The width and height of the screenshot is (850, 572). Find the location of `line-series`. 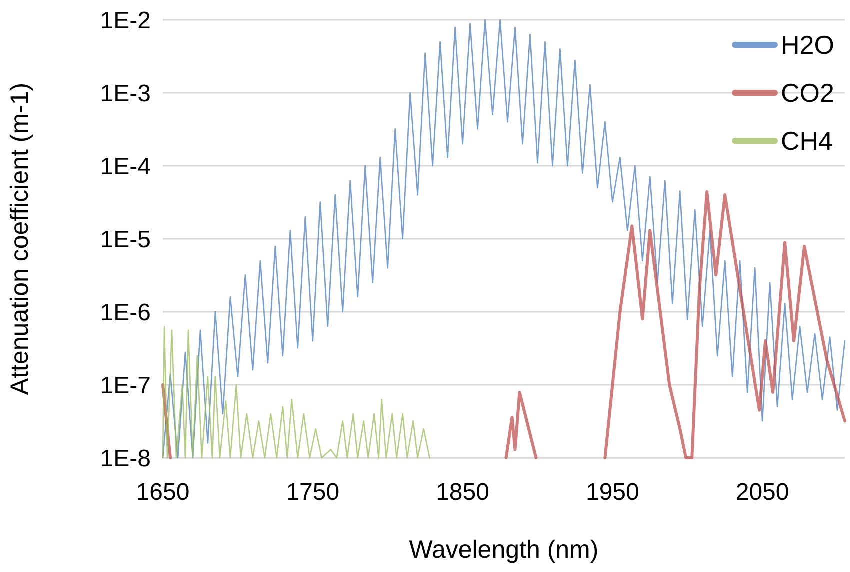

line-series is located at coordinates (296, 392).